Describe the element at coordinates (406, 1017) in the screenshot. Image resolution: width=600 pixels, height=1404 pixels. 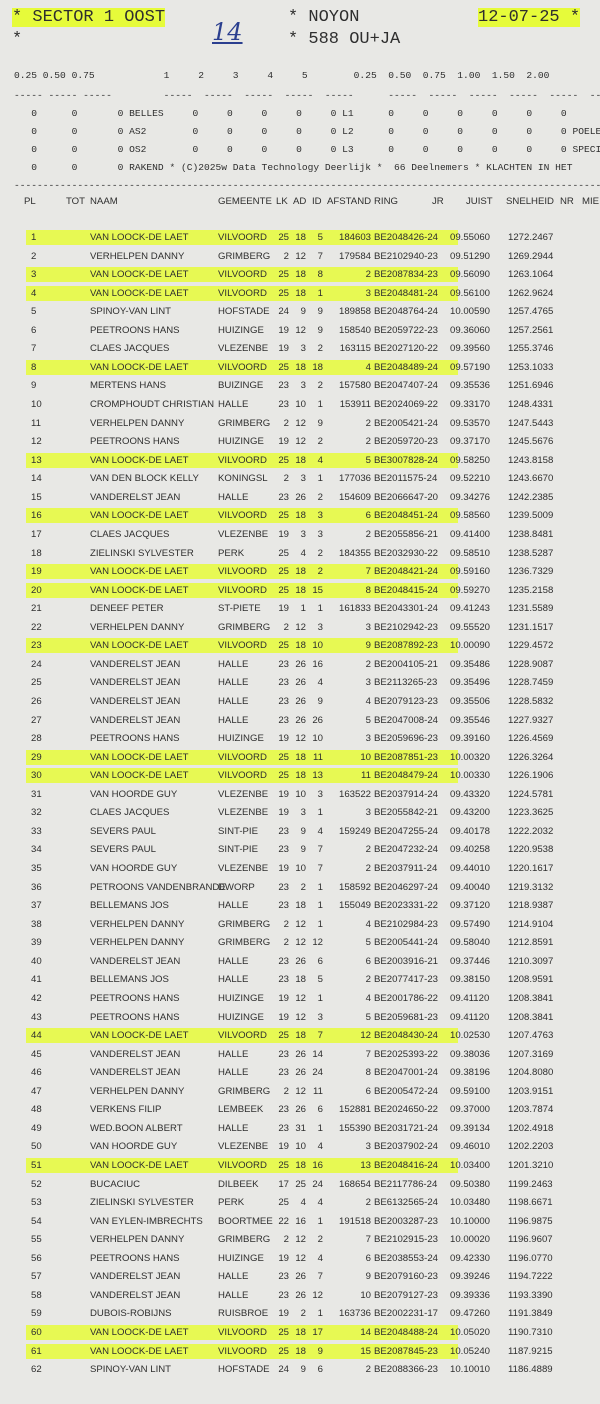
I see `cell-ring: BE2059681-23` at that location.